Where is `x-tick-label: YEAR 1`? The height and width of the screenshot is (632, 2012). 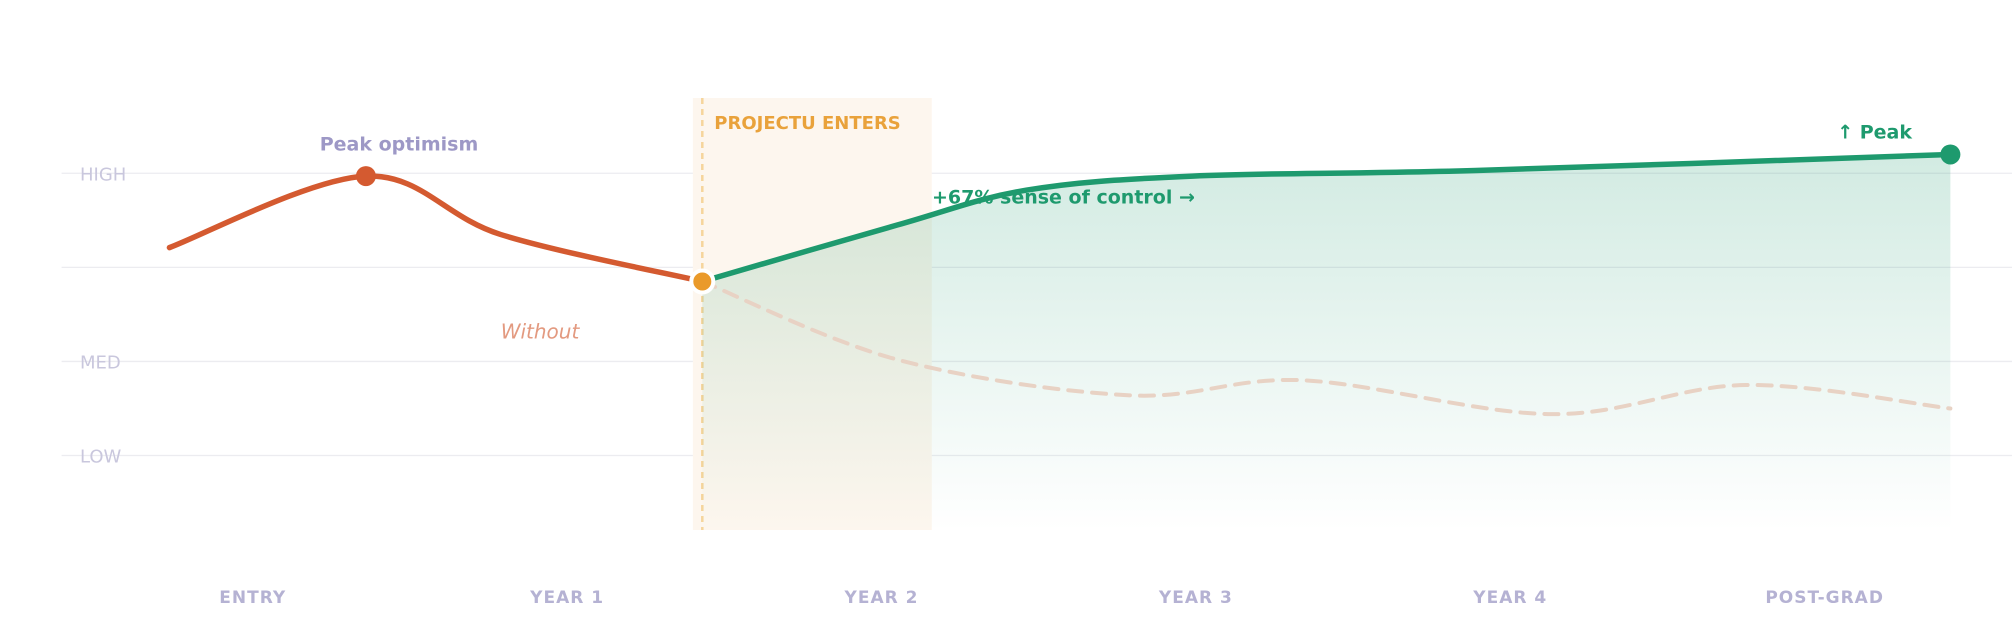 x-tick-label: YEAR 1 is located at coordinates (566, 598).